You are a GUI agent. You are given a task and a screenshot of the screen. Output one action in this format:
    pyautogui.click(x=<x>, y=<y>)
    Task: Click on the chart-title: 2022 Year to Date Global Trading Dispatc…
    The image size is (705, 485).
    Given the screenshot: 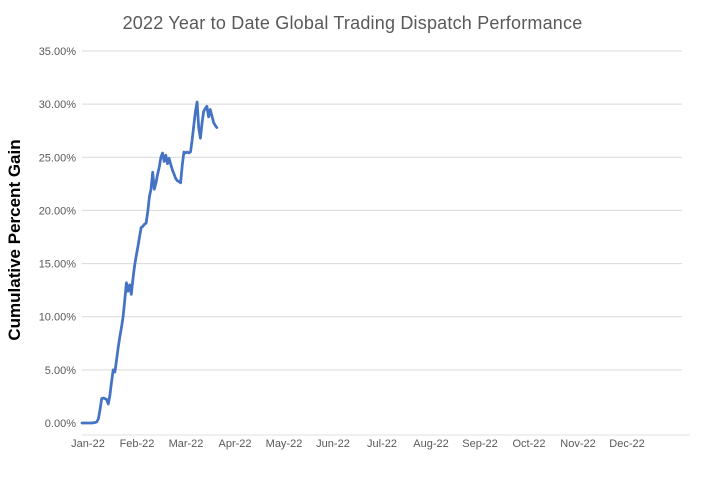 What is the action you would take?
    pyautogui.click(x=352, y=23)
    